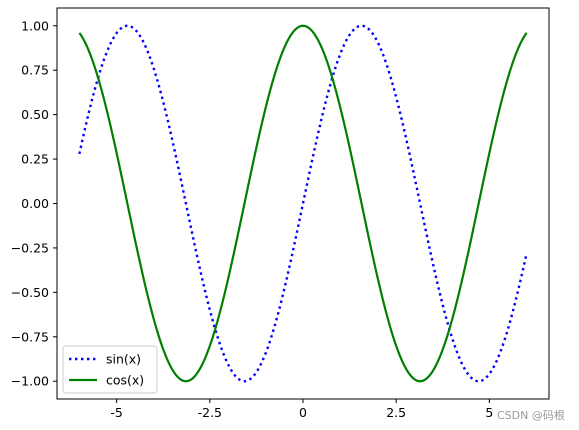 The width and height of the screenshot is (579, 430). Describe the element at coordinates (35, 114) in the screenshot. I see `y-tick-label: 0.50` at that location.